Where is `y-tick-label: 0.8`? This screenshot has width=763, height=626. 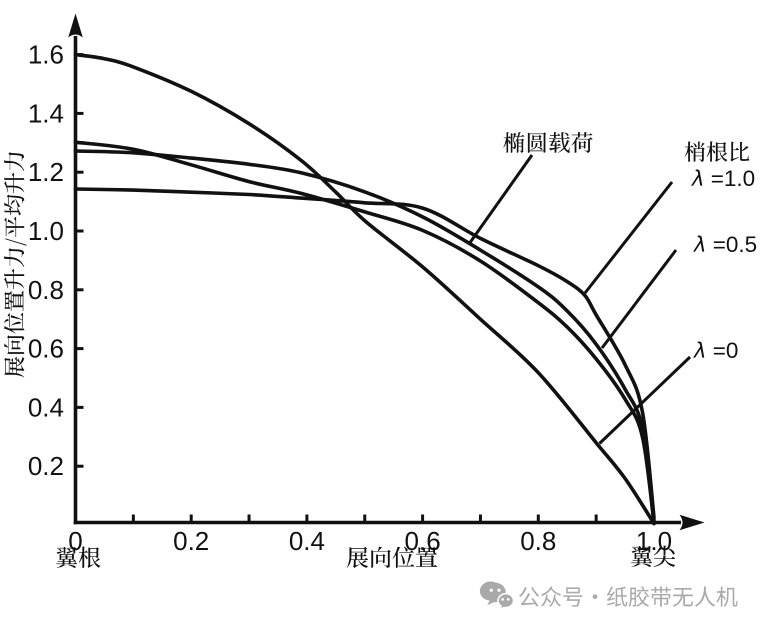 y-tick-label: 0.8 is located at coordinates (46, 290).